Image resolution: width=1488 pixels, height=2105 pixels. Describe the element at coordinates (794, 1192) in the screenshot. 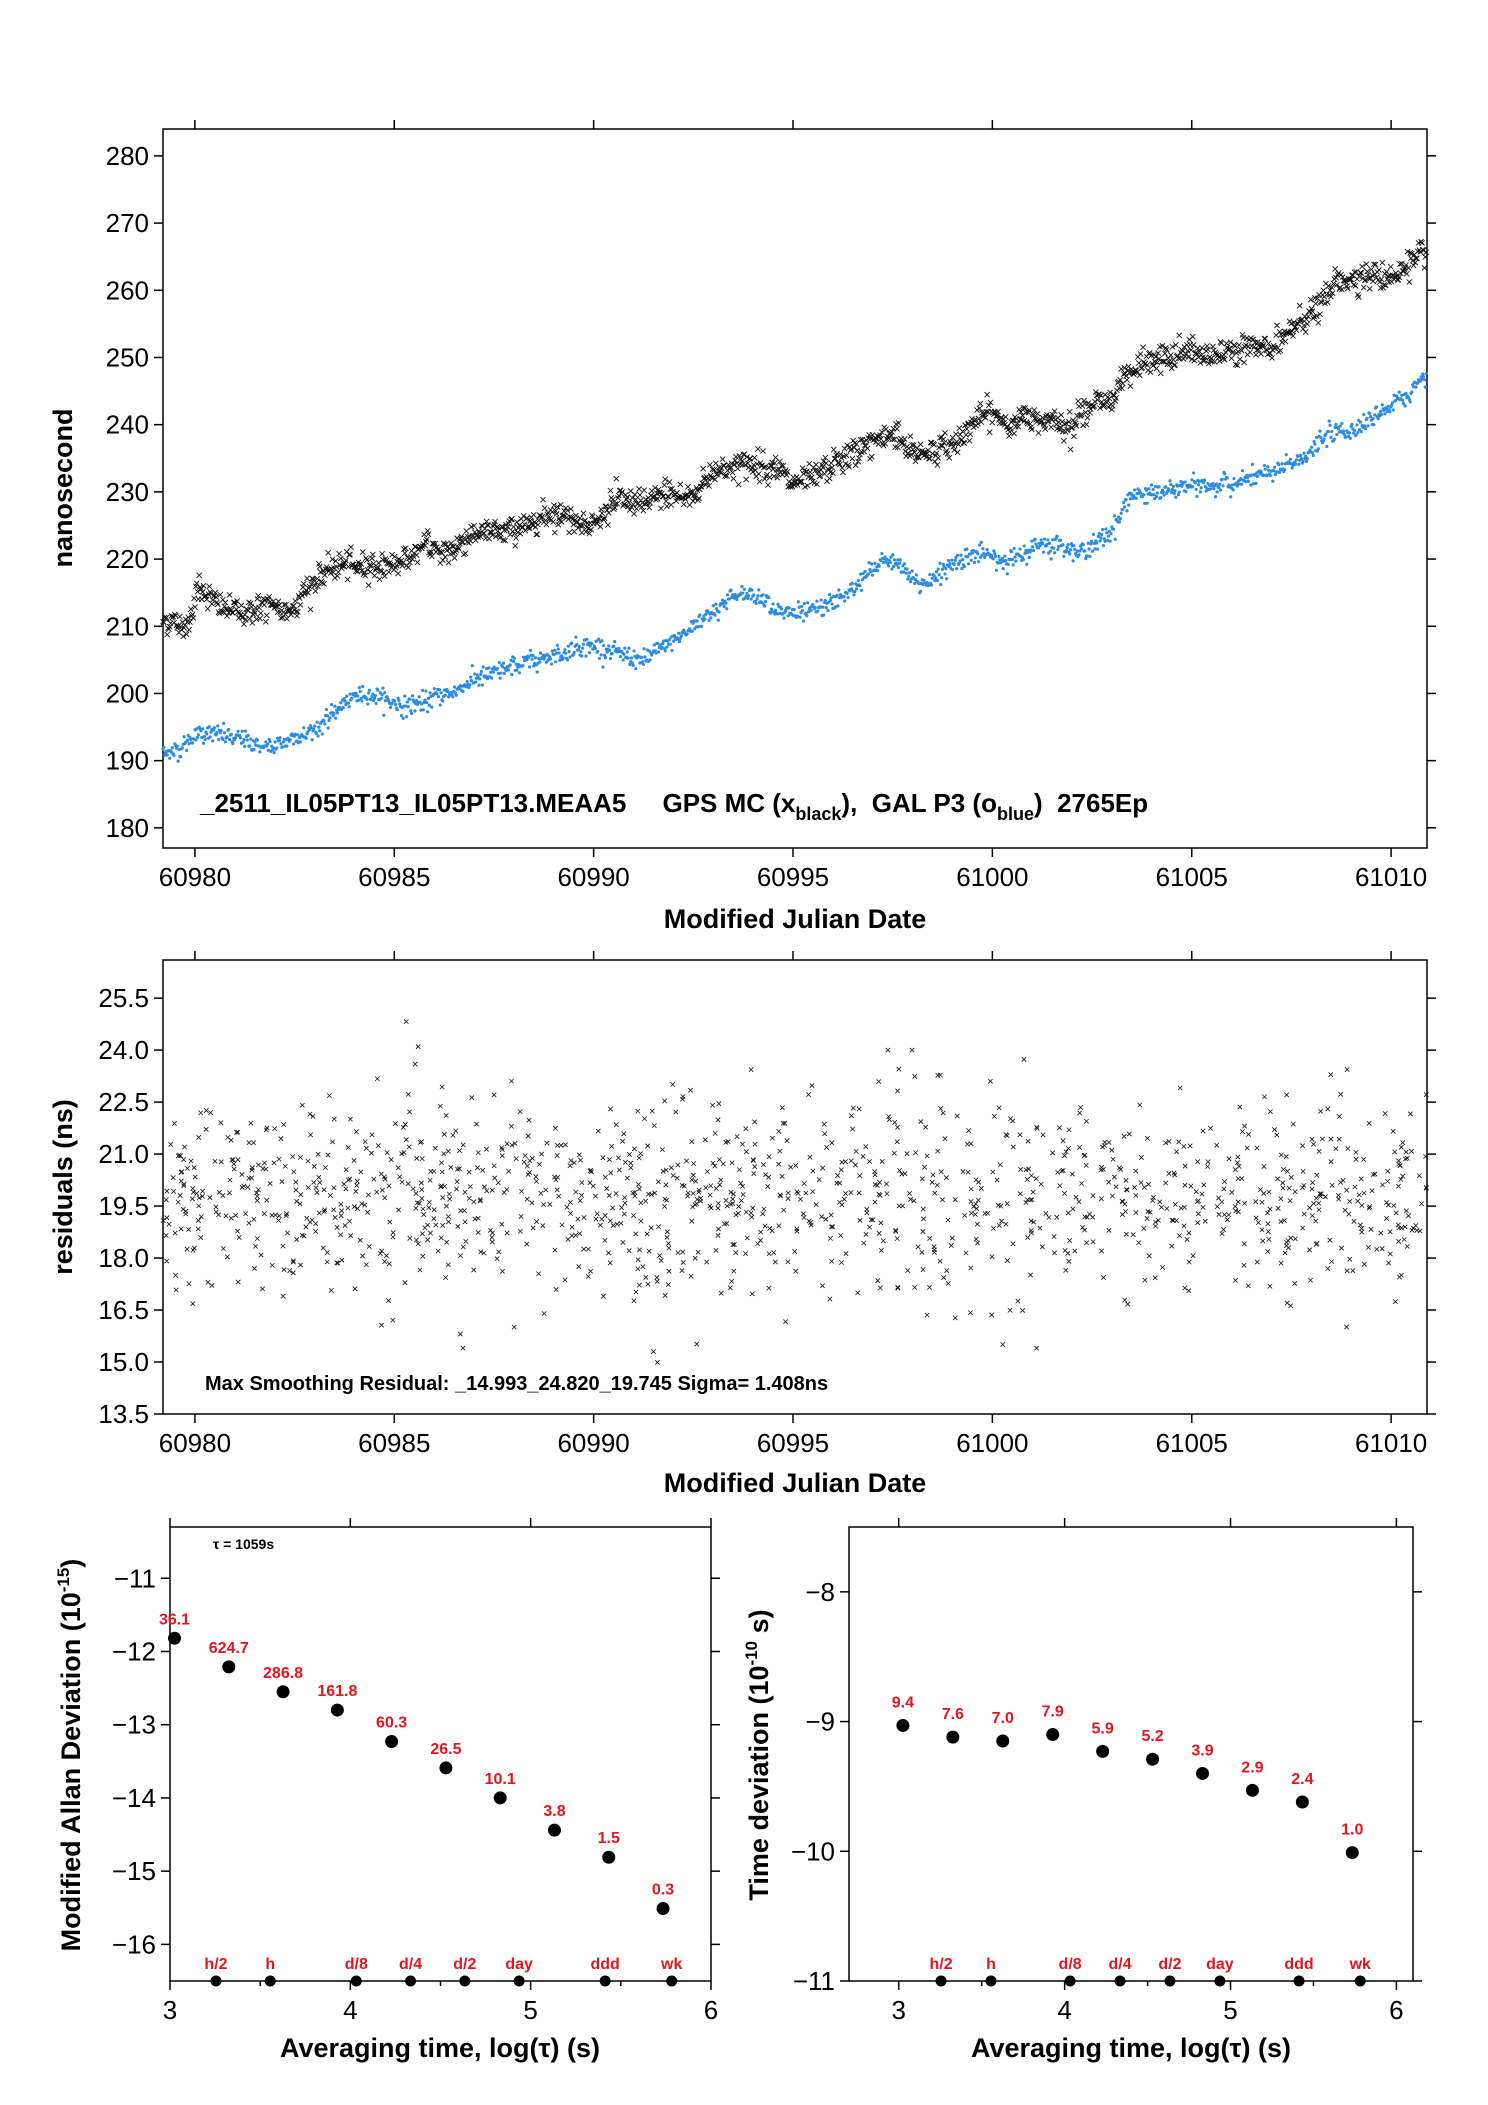

I see `residuals-data` at that location.